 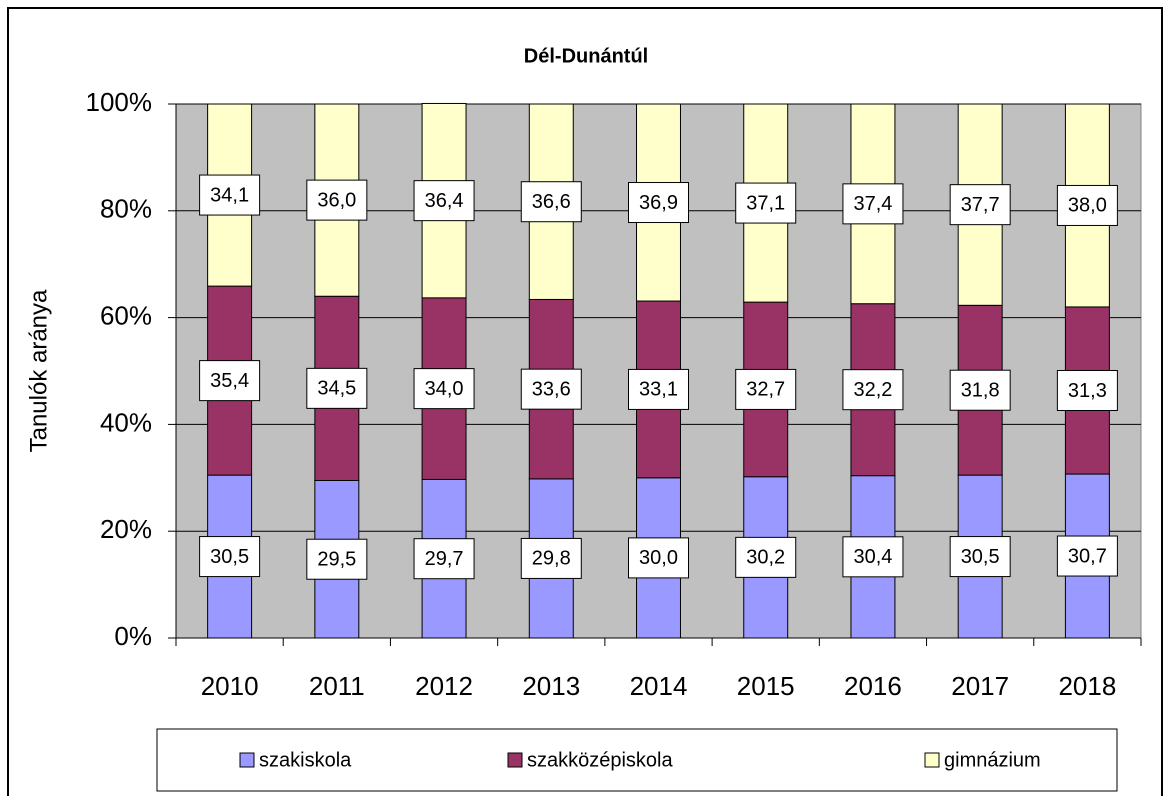 I want to click on data-label: 37,4, so click(x=872, y=204).